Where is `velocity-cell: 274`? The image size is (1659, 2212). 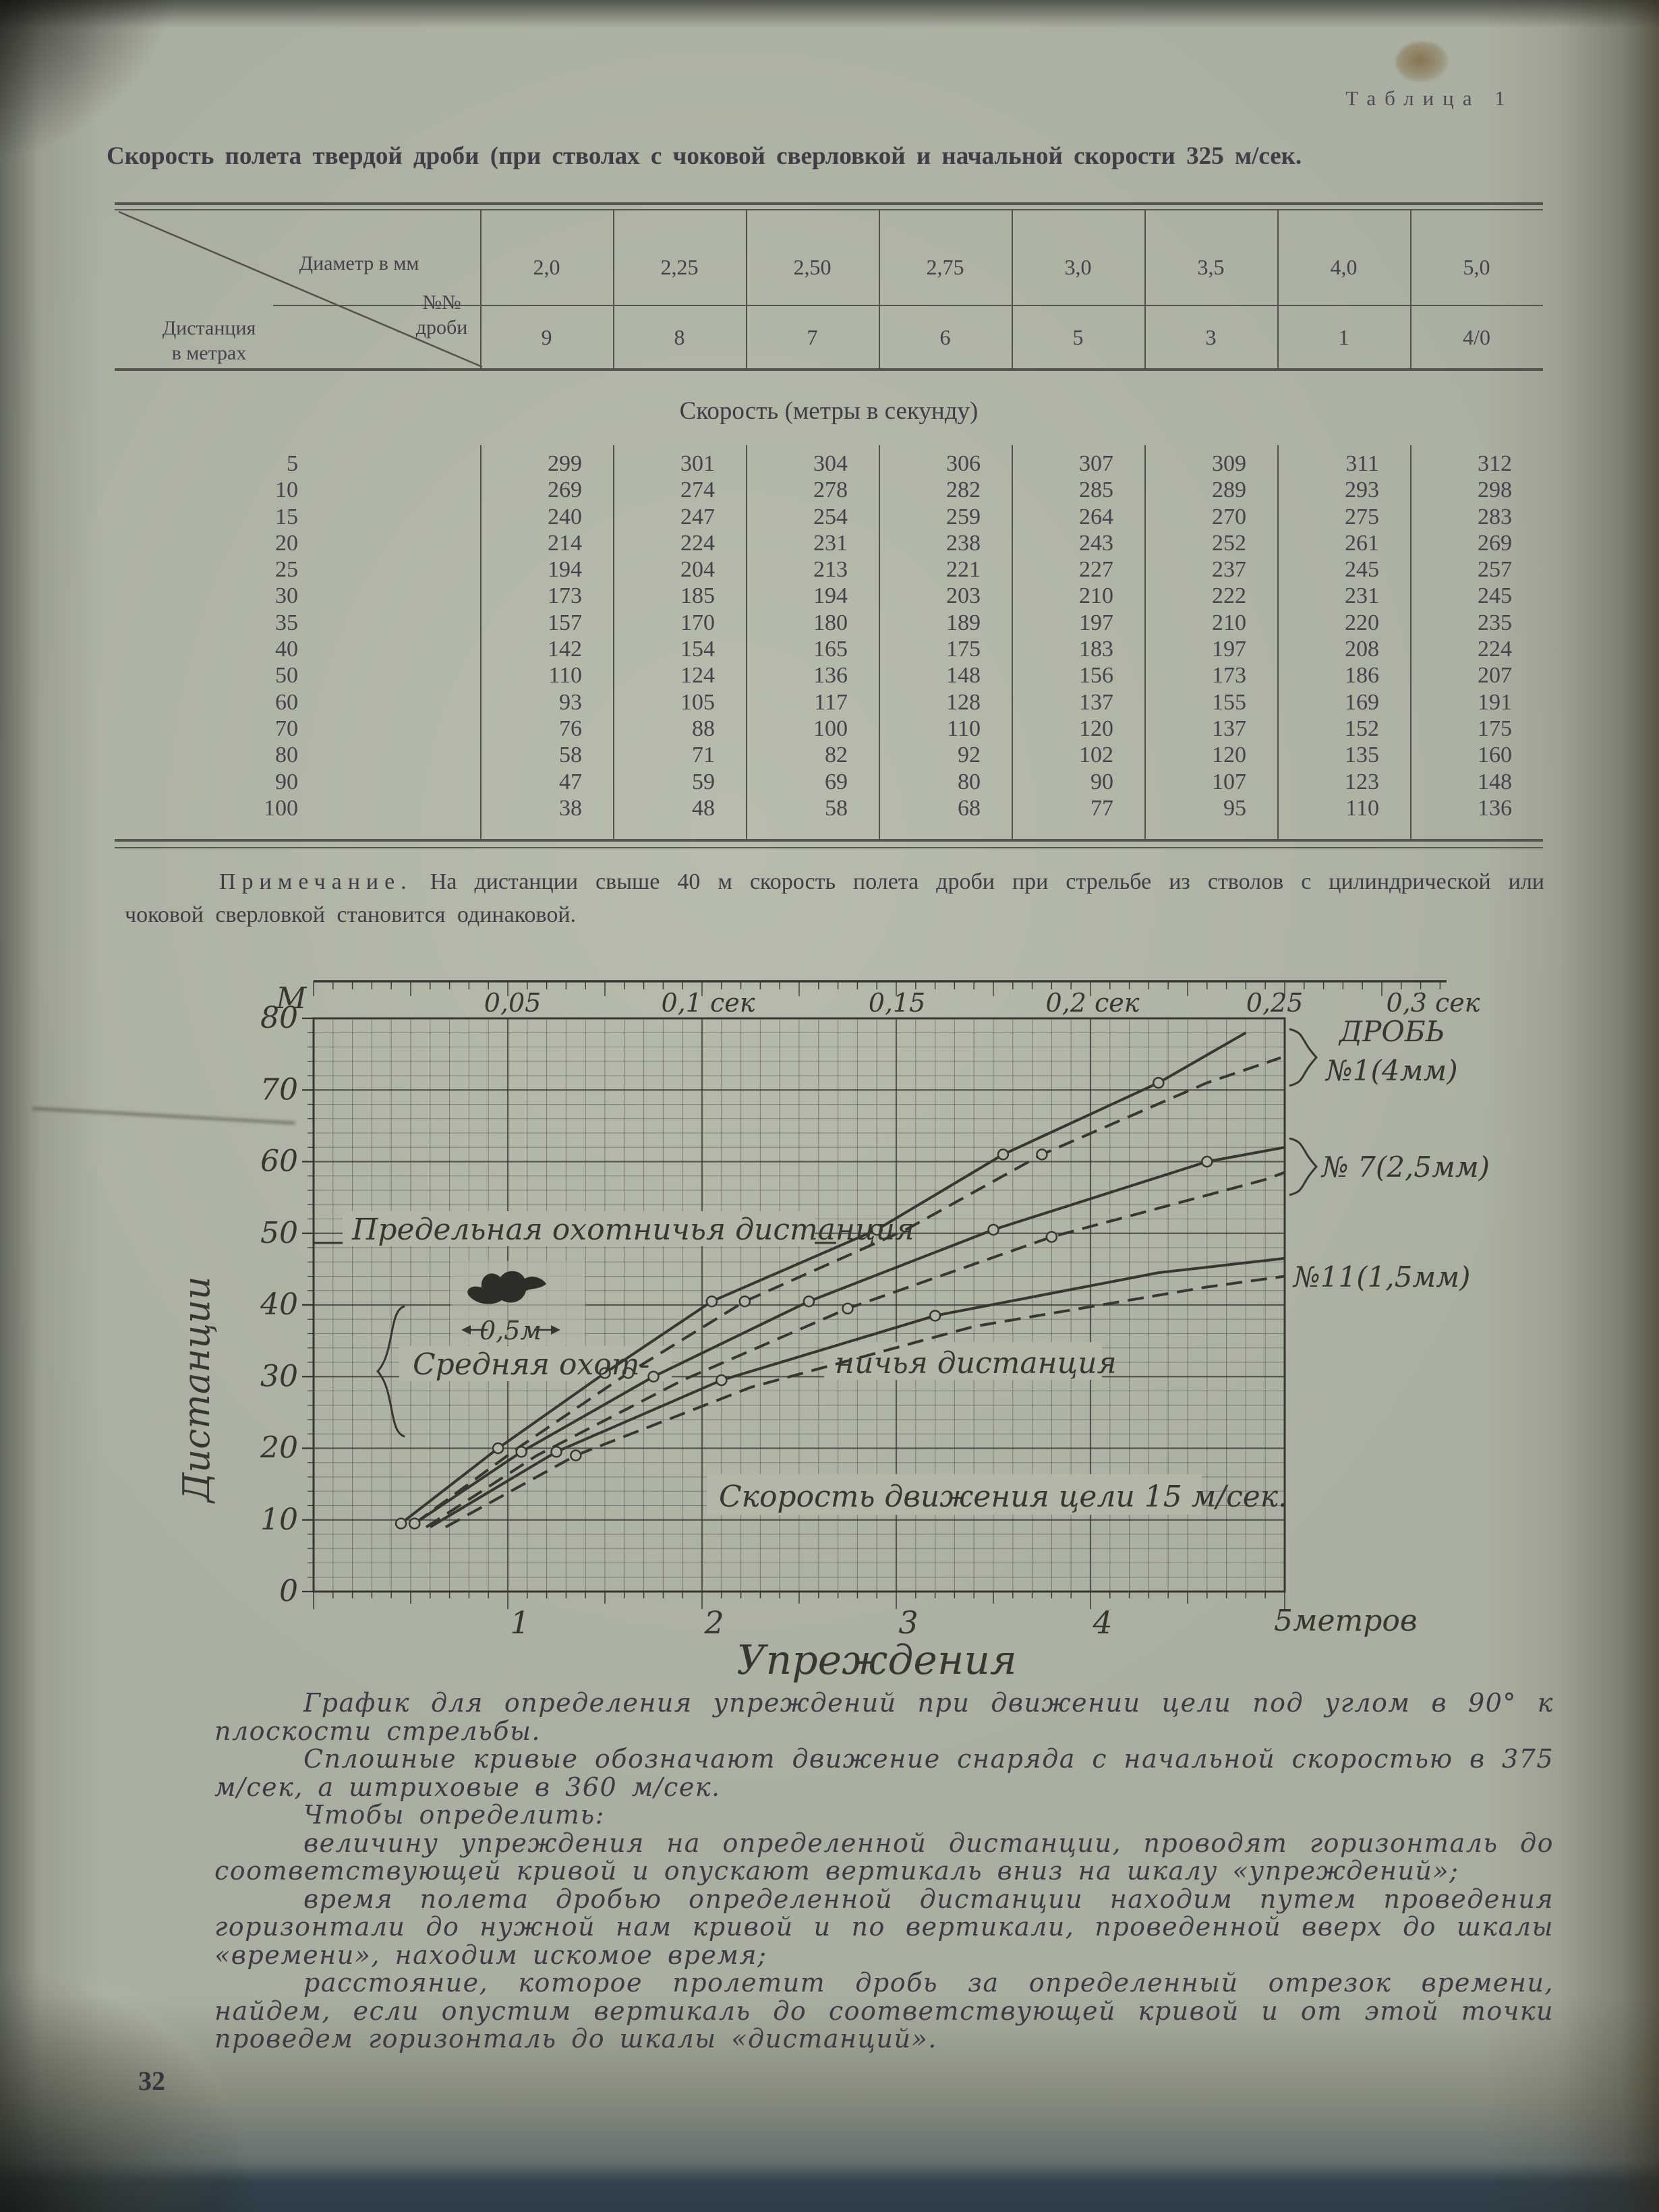
velocity-cell: 274 is located at coordinates (697, 490).